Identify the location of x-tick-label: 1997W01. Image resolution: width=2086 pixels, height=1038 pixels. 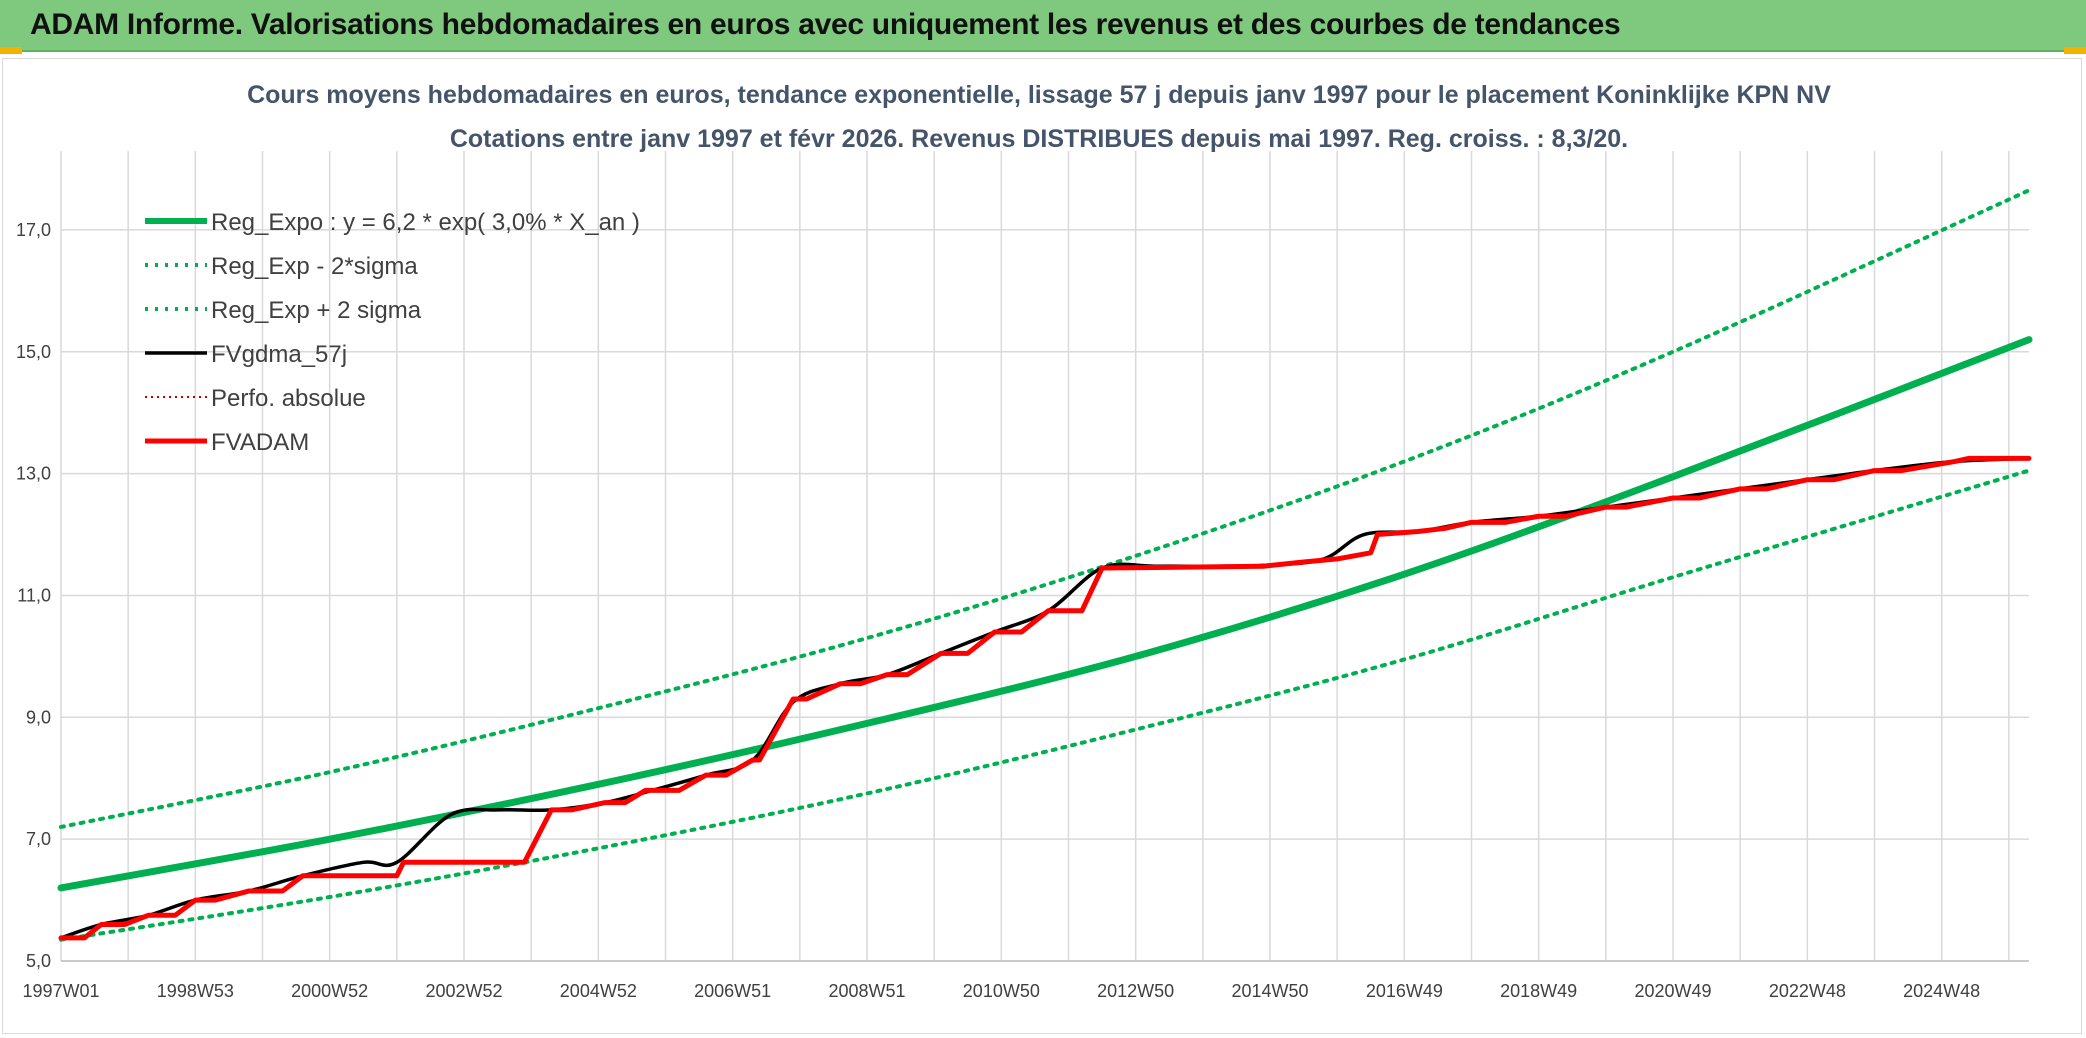
(60, 991).